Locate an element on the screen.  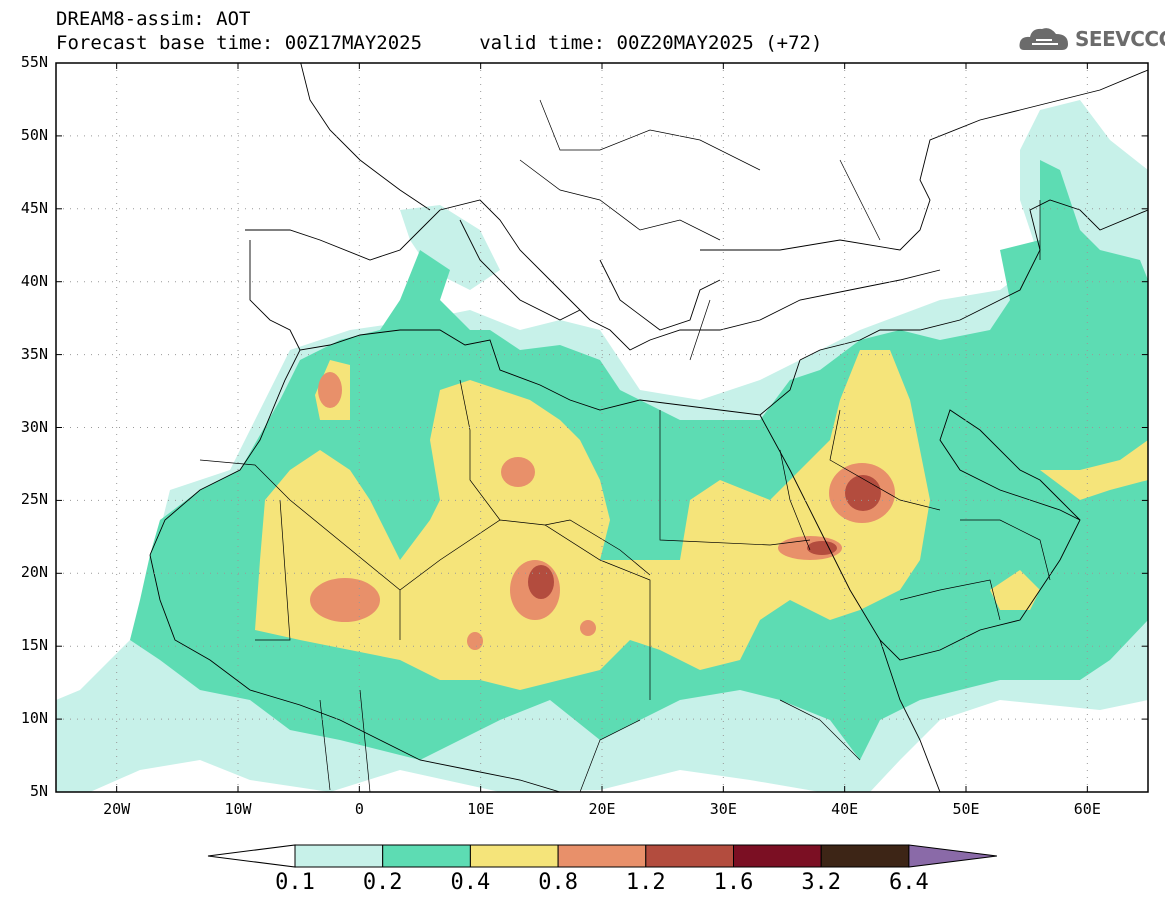
cloud-logo-icon is located at coordinates (1043, 39).